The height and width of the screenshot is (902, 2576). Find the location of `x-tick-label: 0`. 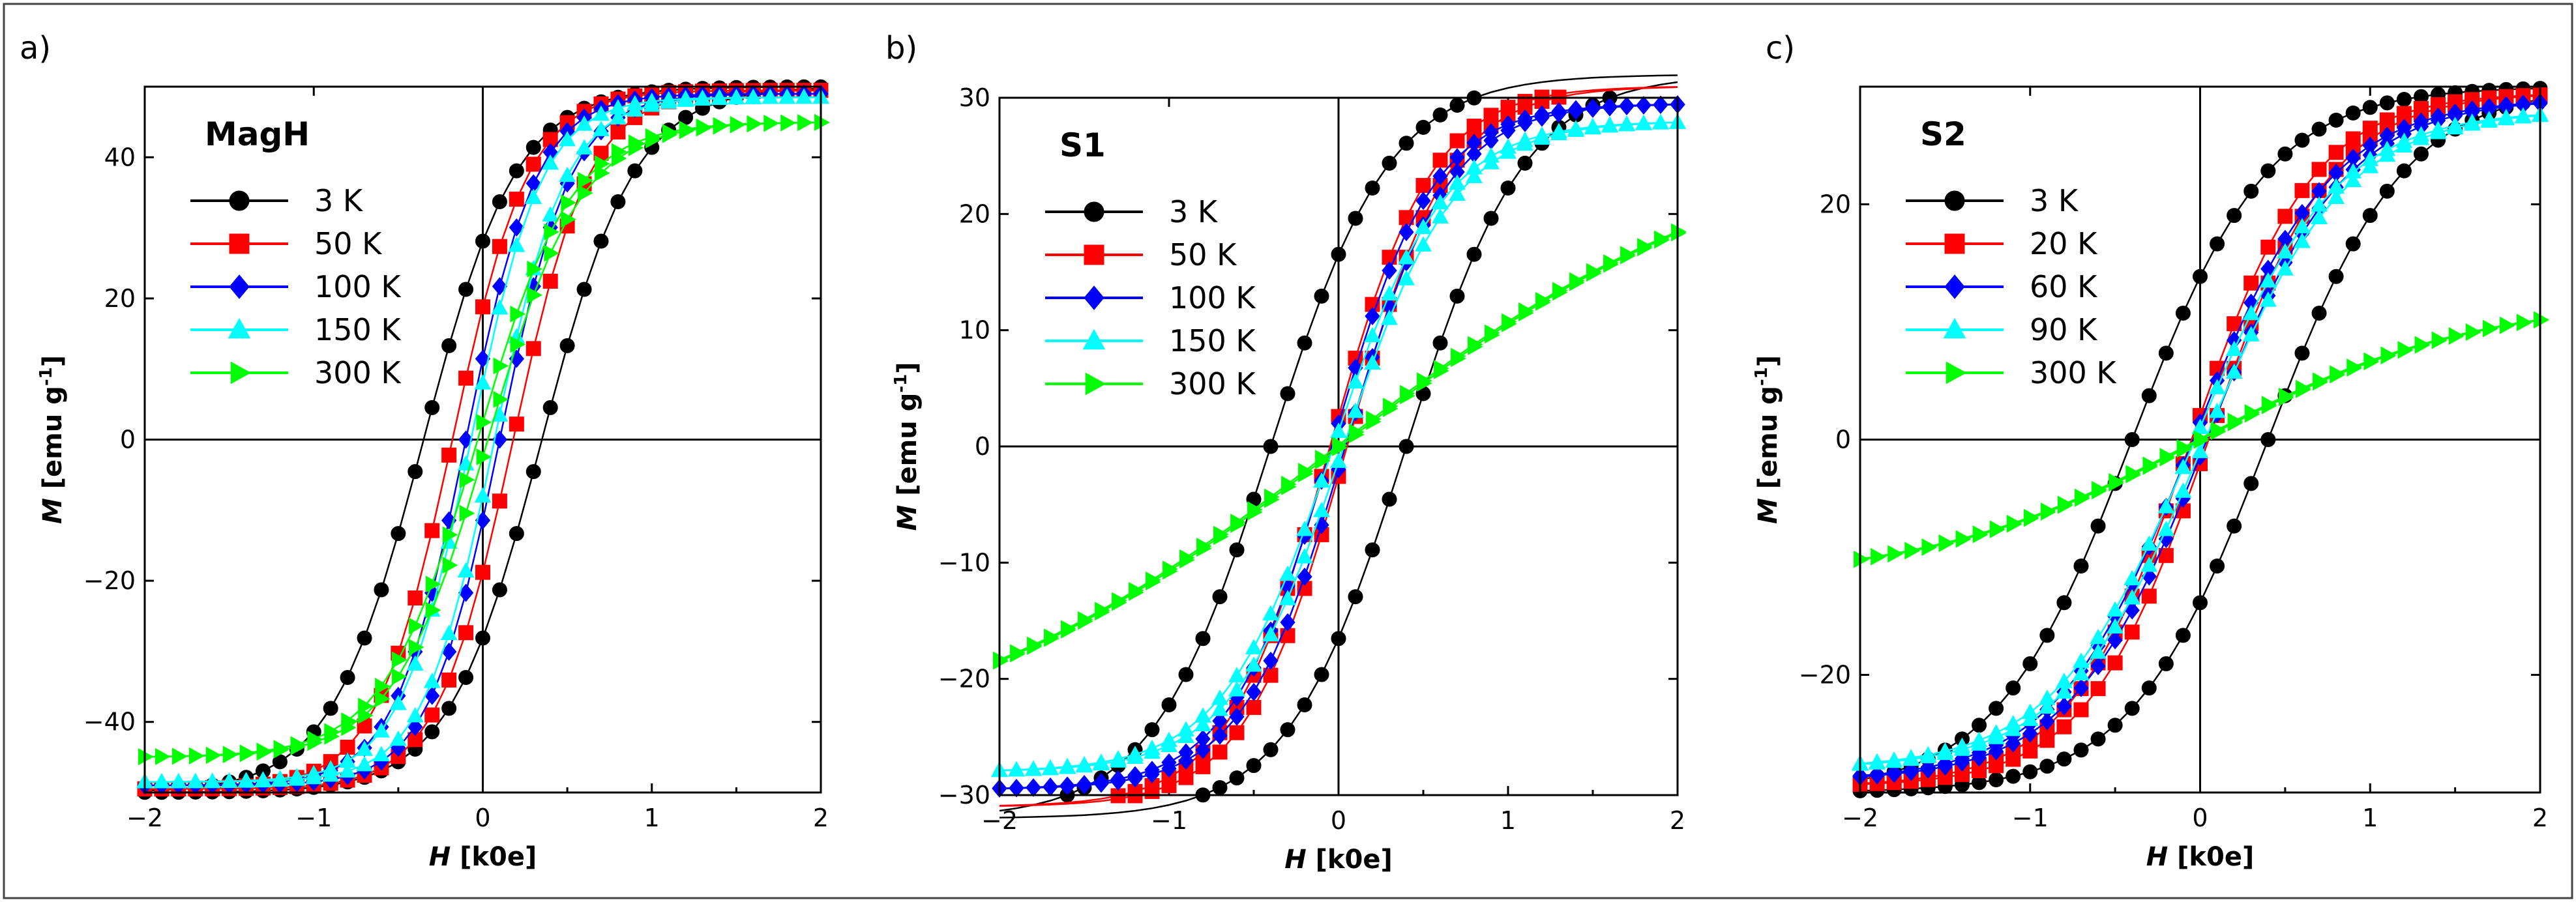

x-tick-label: 0 is located at coordinates (1338, 820).